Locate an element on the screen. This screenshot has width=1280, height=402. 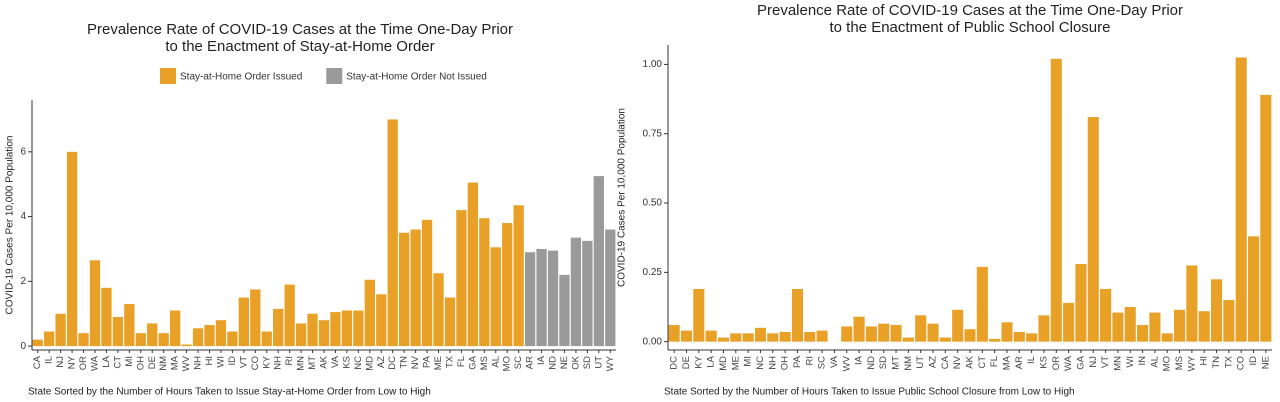
legend-swatch is located at coordinates (168, 76).